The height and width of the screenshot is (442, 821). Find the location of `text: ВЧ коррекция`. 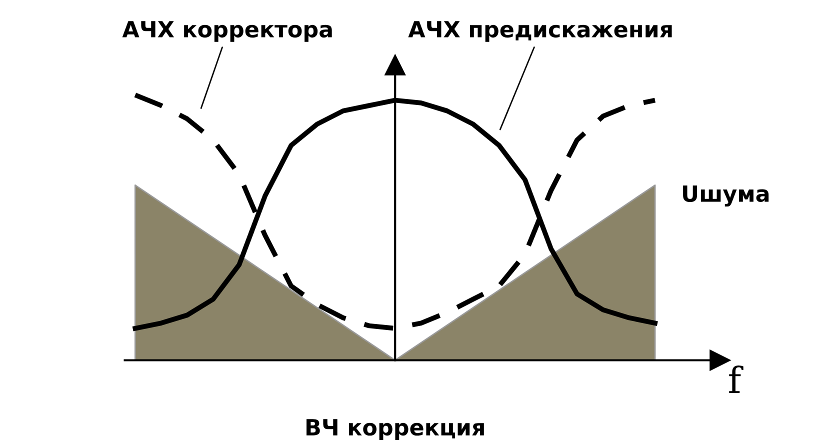

text: ВЧ коррекция is located at coordinates (395, 429).